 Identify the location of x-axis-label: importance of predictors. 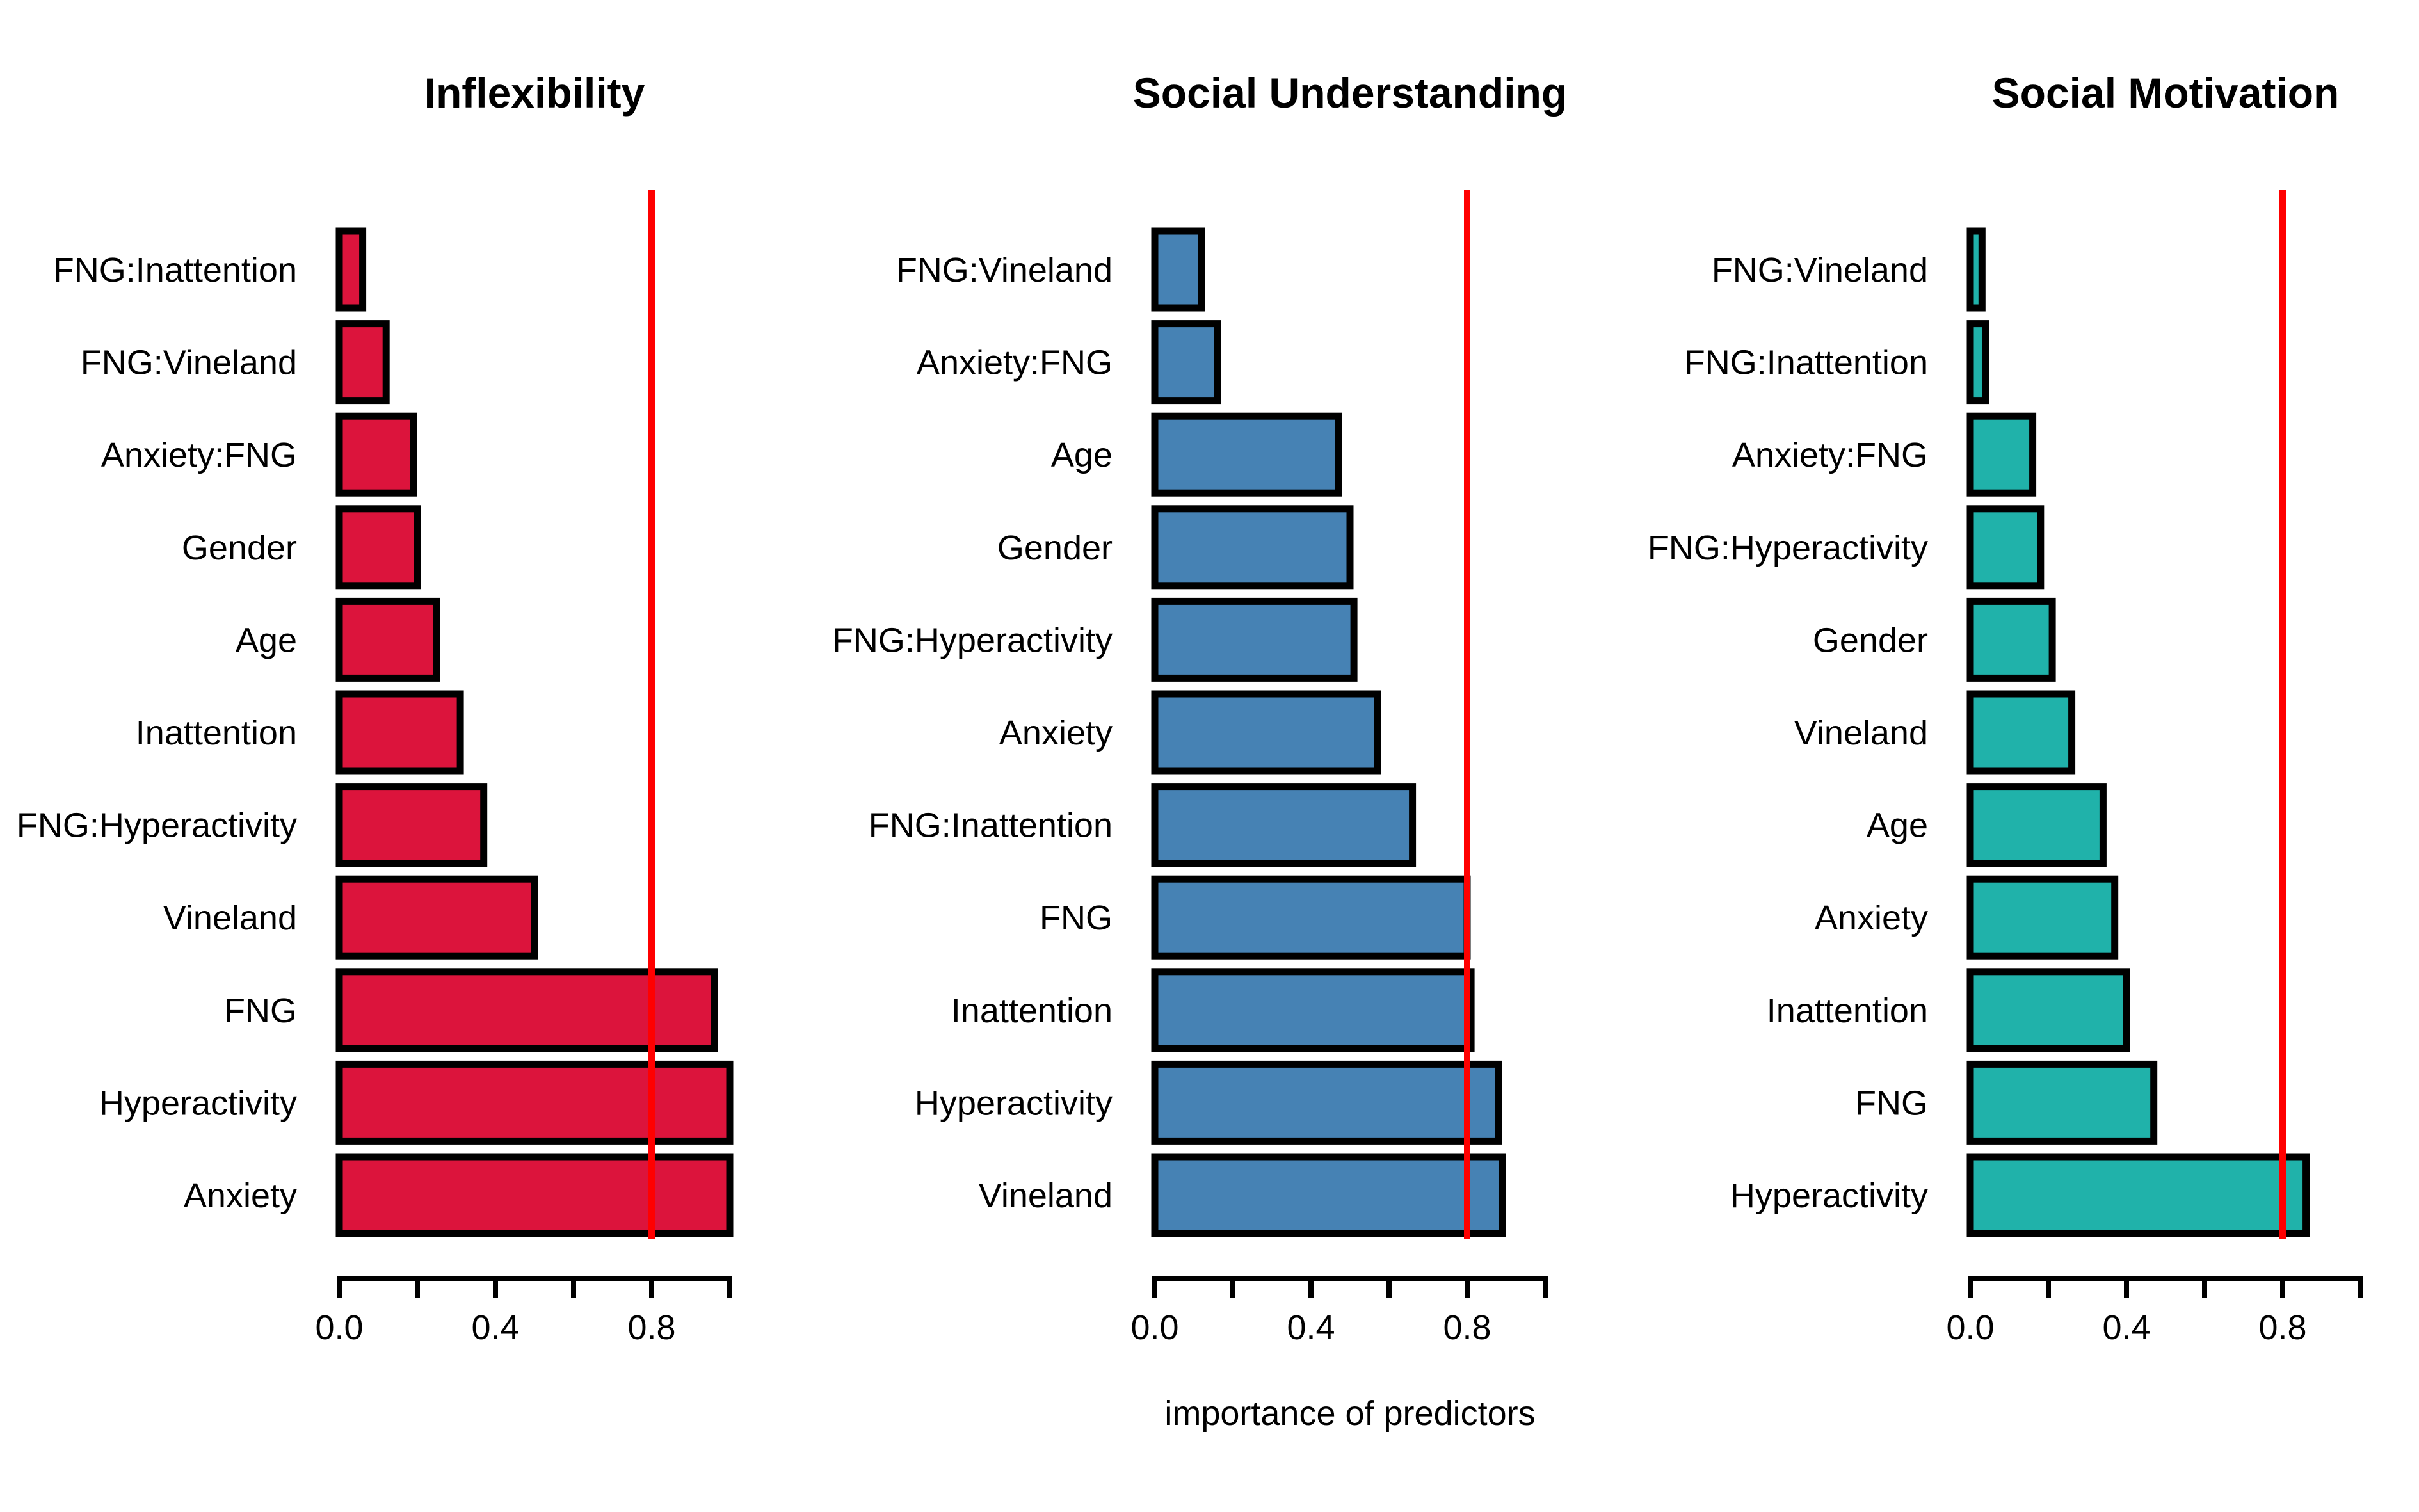
(1349, 1413).